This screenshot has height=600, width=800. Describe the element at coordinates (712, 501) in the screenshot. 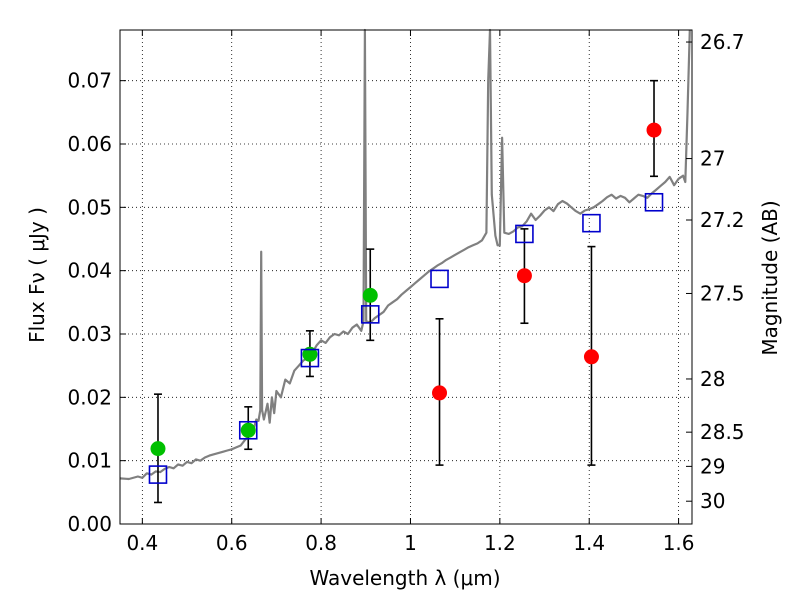

I see `y2-tick-label: 30` at that location.